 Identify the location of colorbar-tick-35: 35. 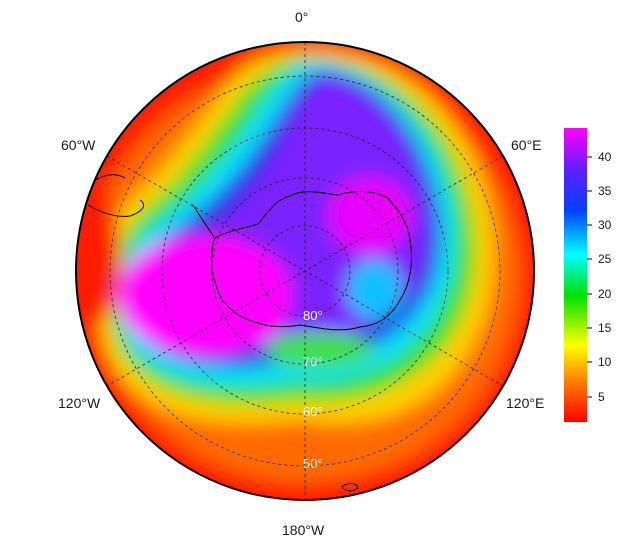
(605, 191).